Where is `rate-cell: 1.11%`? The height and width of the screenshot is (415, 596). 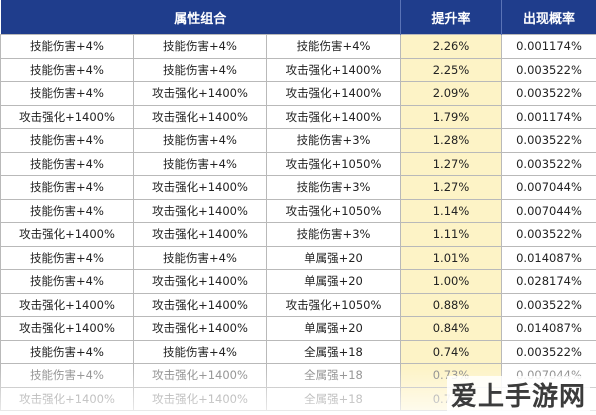
rate-cell: 1.11% is located at coordinates (451, 234).